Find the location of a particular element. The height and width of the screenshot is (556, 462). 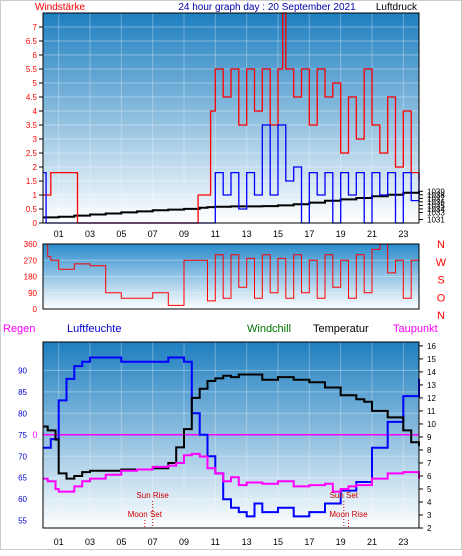

pressure-right-tick-label: 1039 is located at coordinates (436, 191).